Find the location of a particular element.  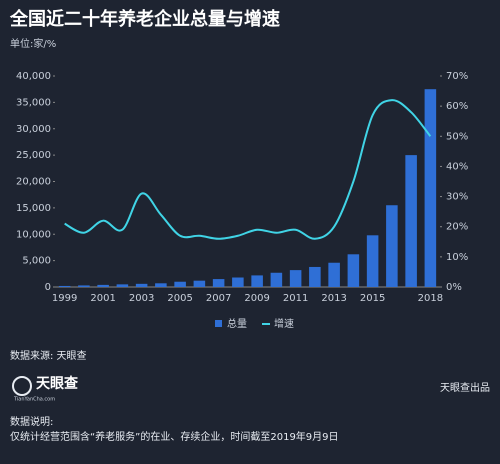

legend-swatch is located at coordinates (218, 323).